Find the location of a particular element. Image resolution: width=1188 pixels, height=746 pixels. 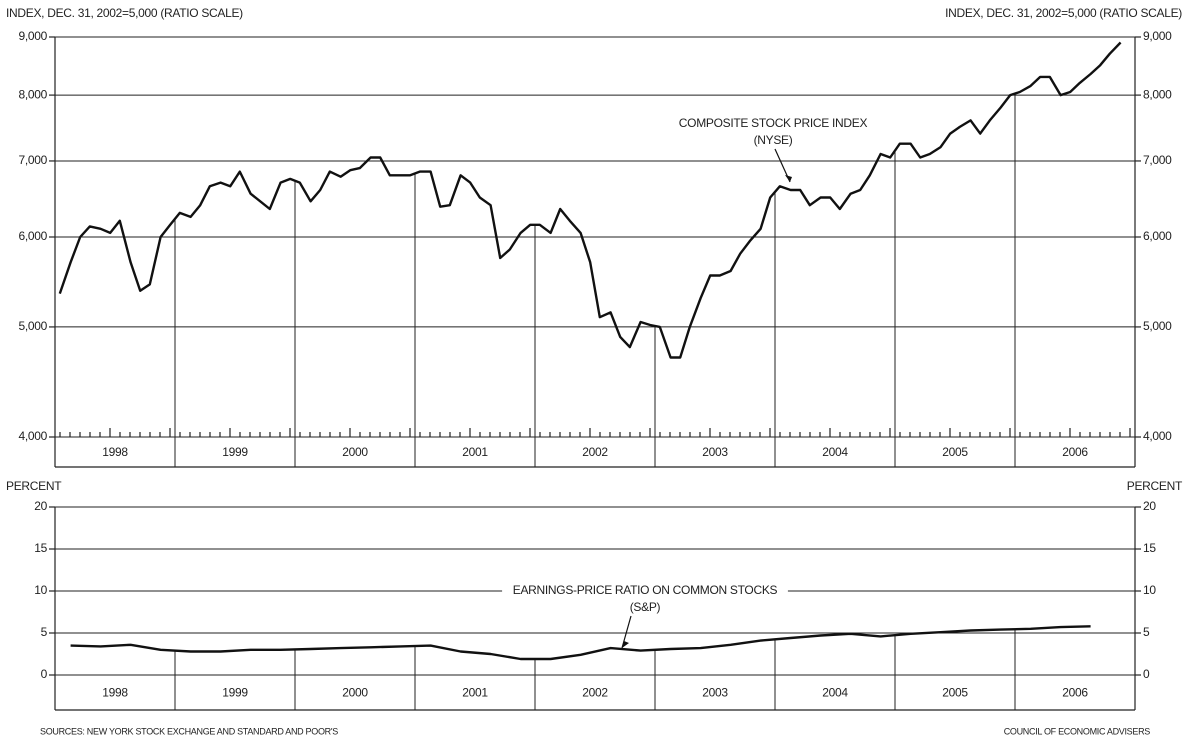

y2-tick-label: 6,000 is located at coordinates (1157, 236).